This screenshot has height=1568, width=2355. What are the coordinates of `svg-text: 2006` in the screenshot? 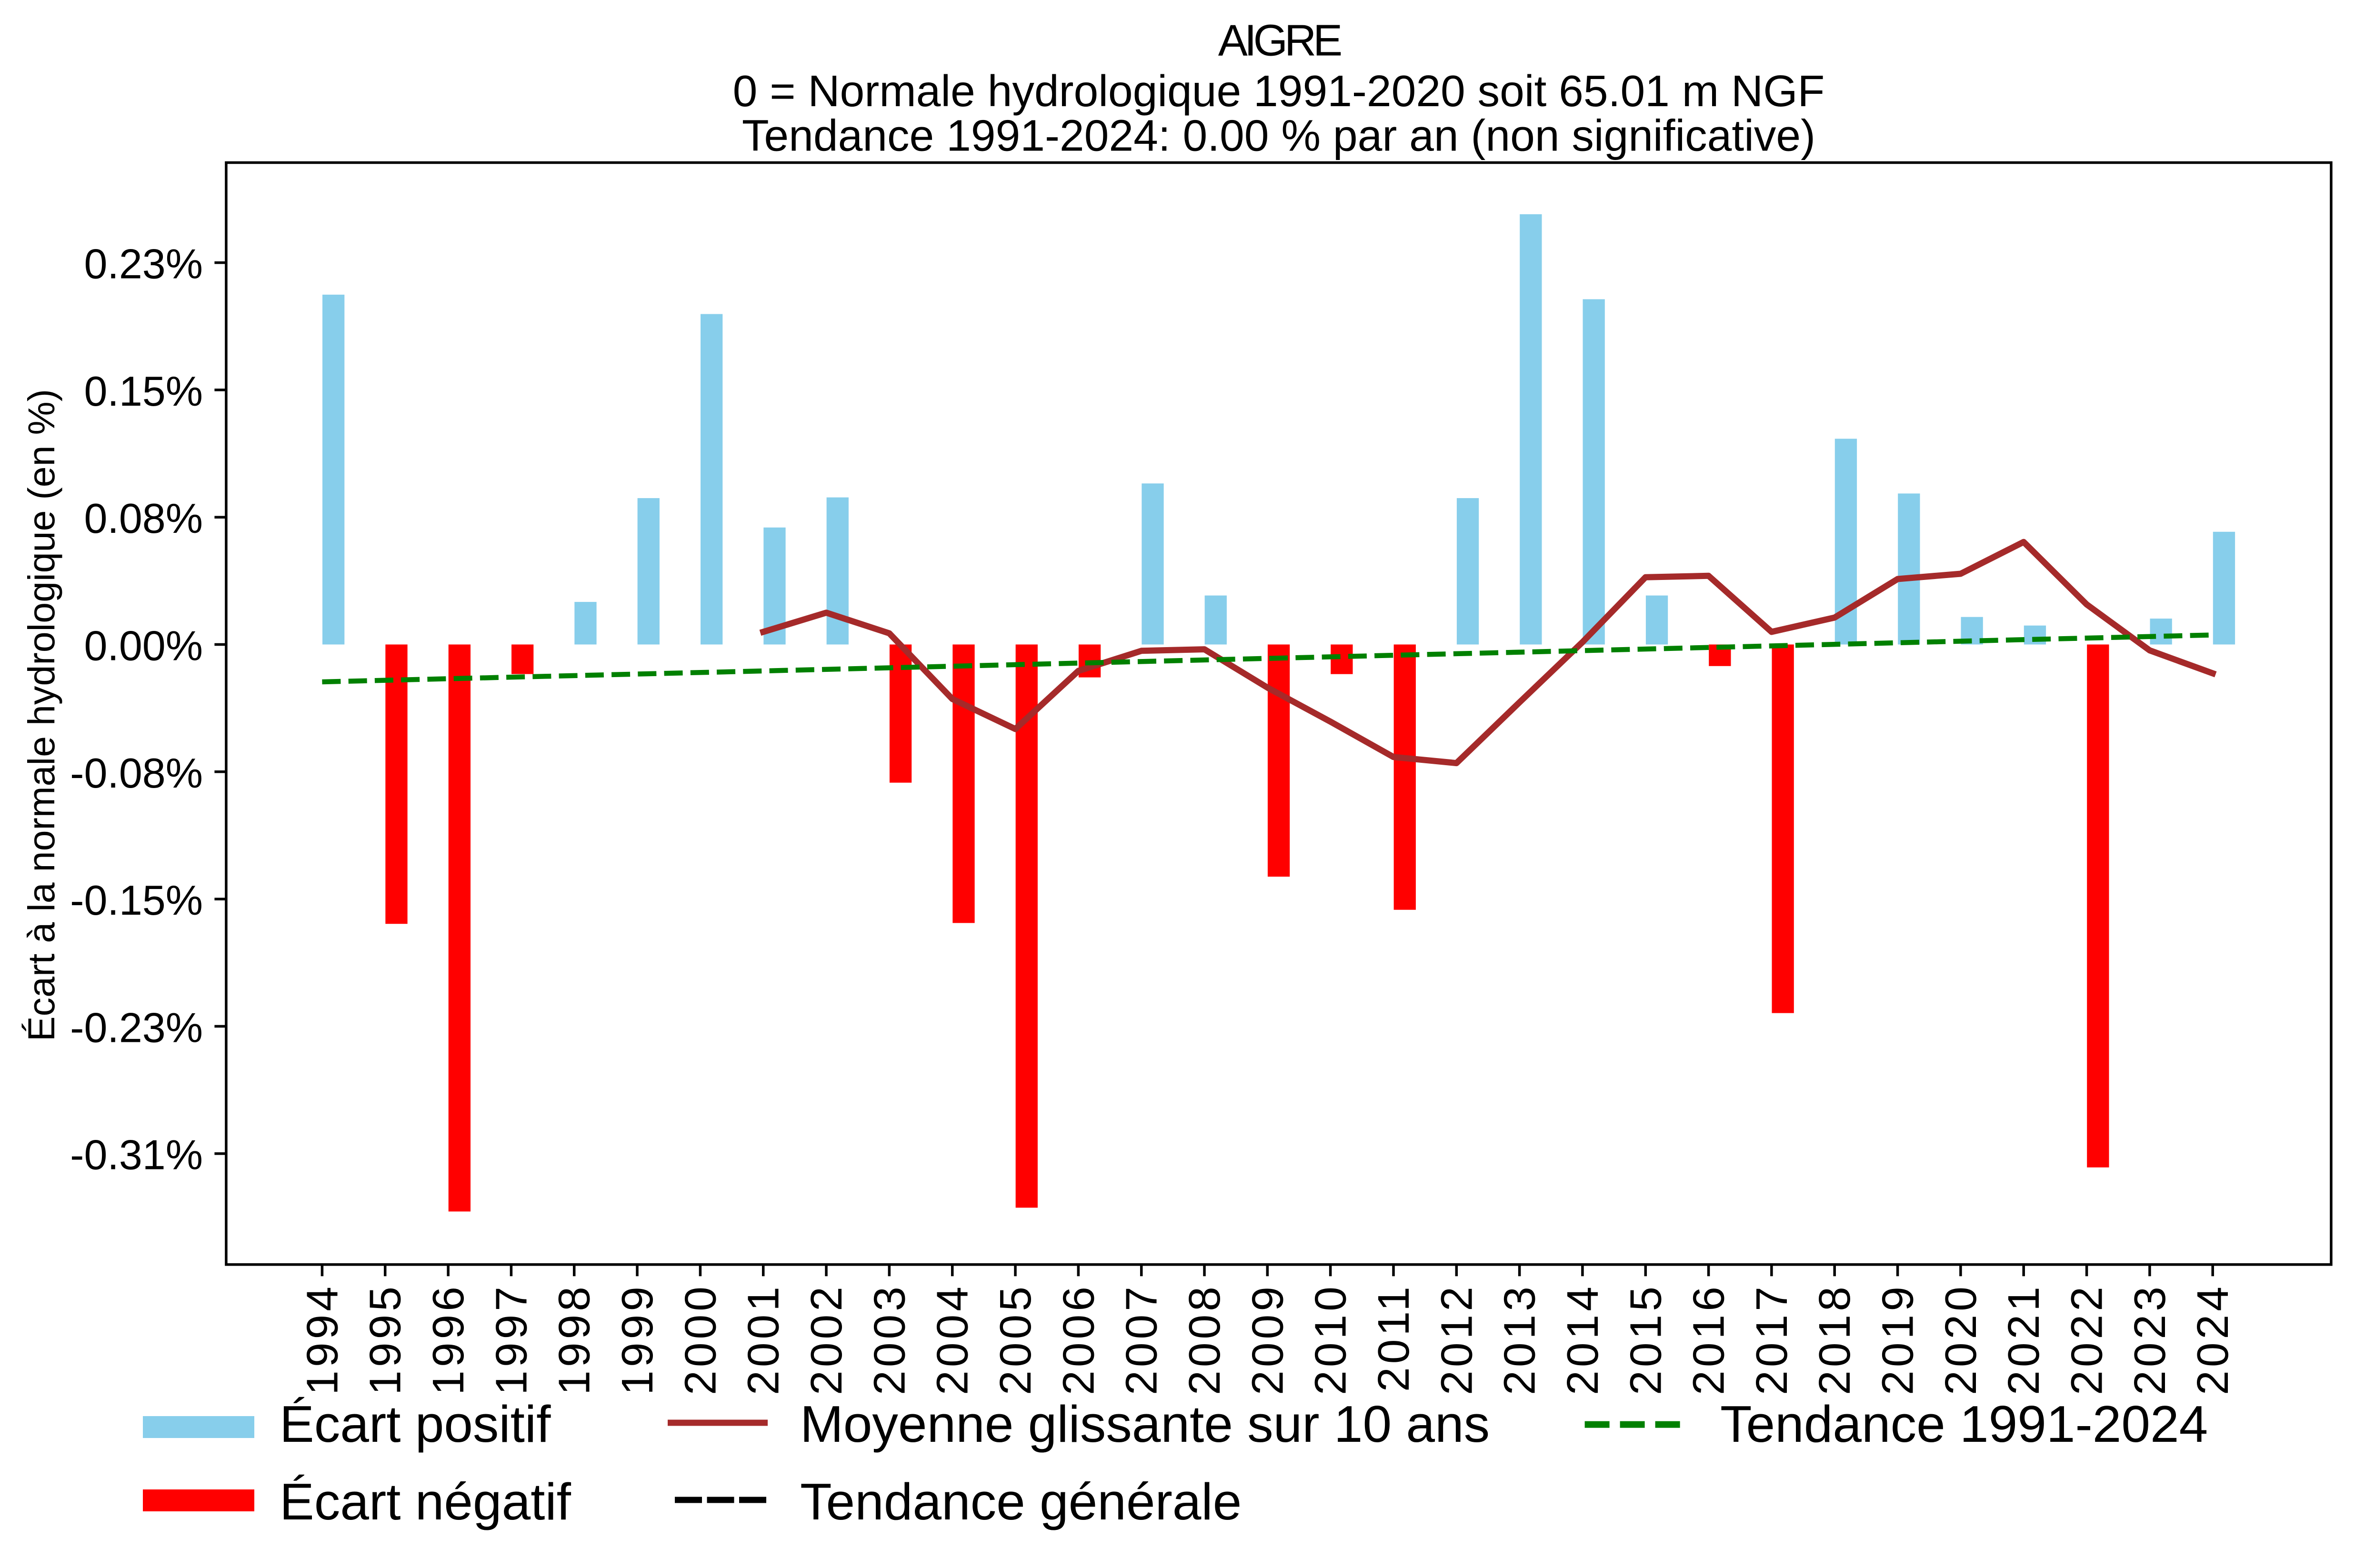 It's located at (1078, 1339).